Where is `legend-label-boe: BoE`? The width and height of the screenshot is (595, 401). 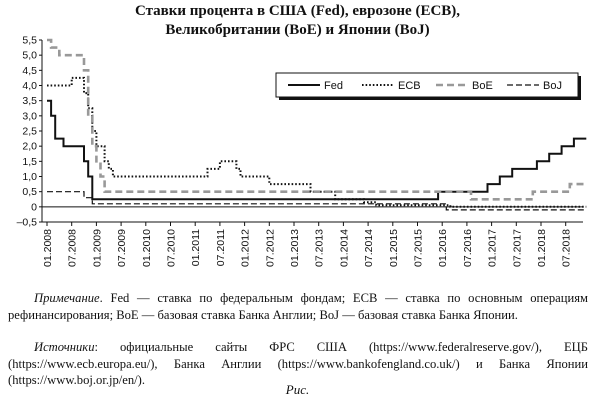 legend-label-boe: BoE is located at coordinates (482, 86).